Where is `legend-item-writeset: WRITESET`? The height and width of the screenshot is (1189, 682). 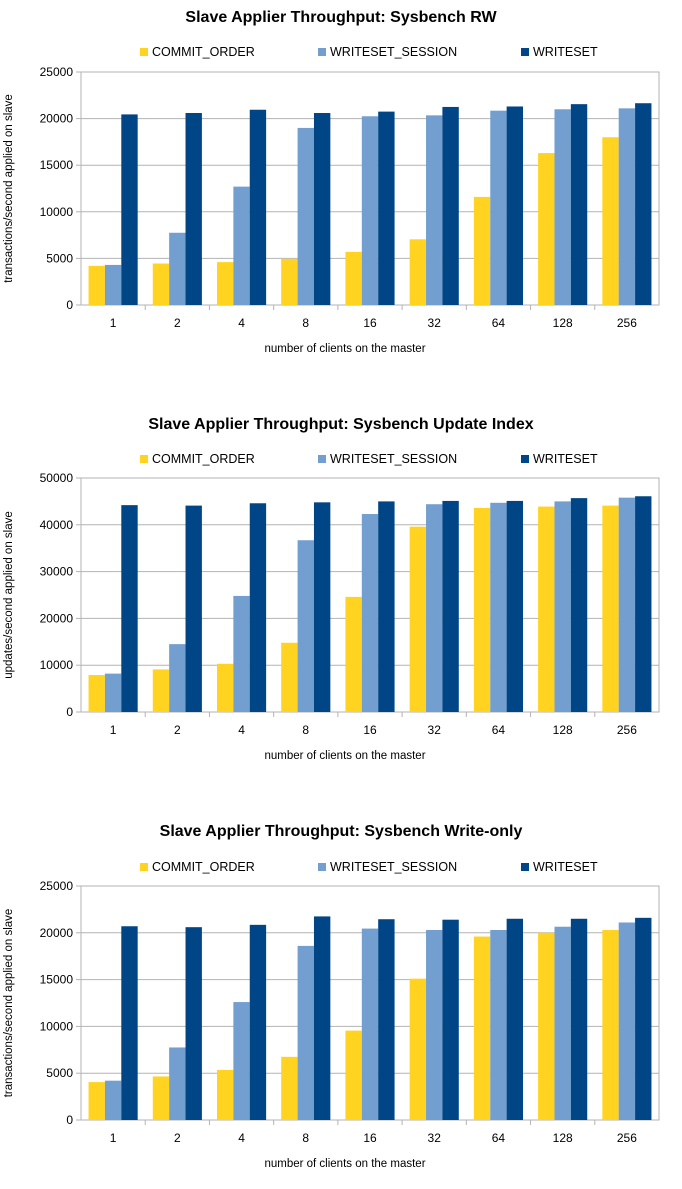 legend-item-writeset: WRITESET is located at coordinates (559, 867).